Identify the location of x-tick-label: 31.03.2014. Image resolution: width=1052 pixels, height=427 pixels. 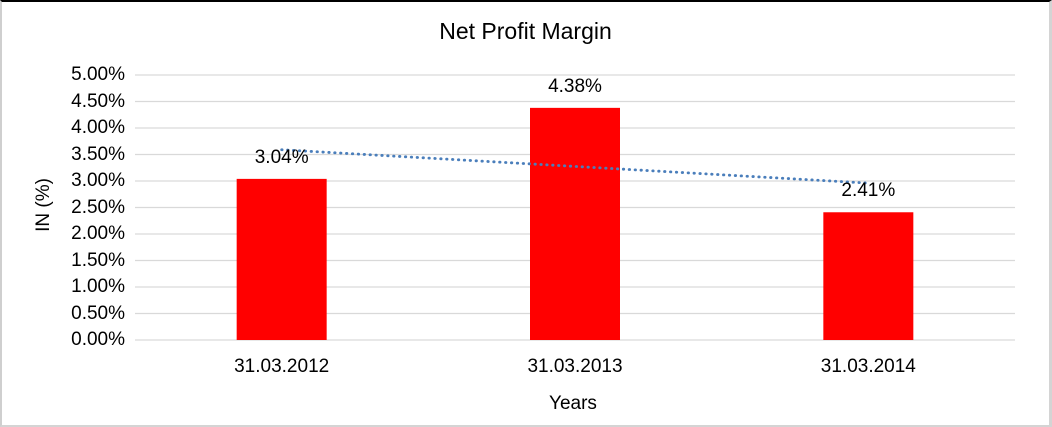
(868, 366).